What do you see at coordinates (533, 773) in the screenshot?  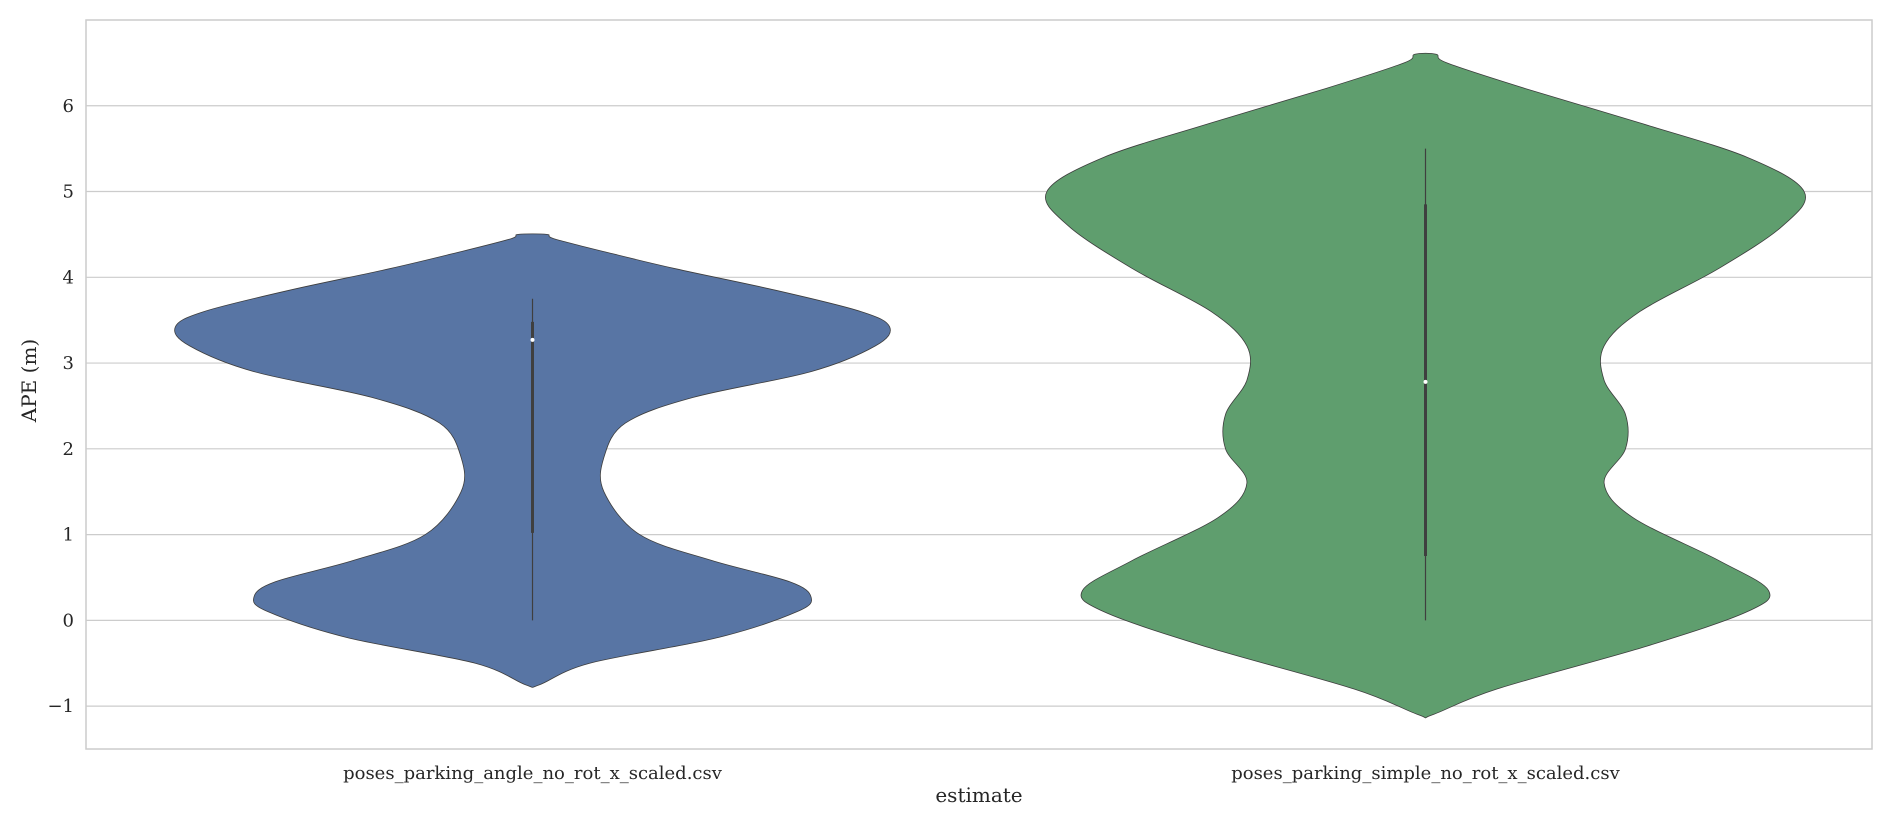 I see `x-tick-label: poses_parking_angle_no_rot_x_scaled.csv` at bounding box center [533, 773].